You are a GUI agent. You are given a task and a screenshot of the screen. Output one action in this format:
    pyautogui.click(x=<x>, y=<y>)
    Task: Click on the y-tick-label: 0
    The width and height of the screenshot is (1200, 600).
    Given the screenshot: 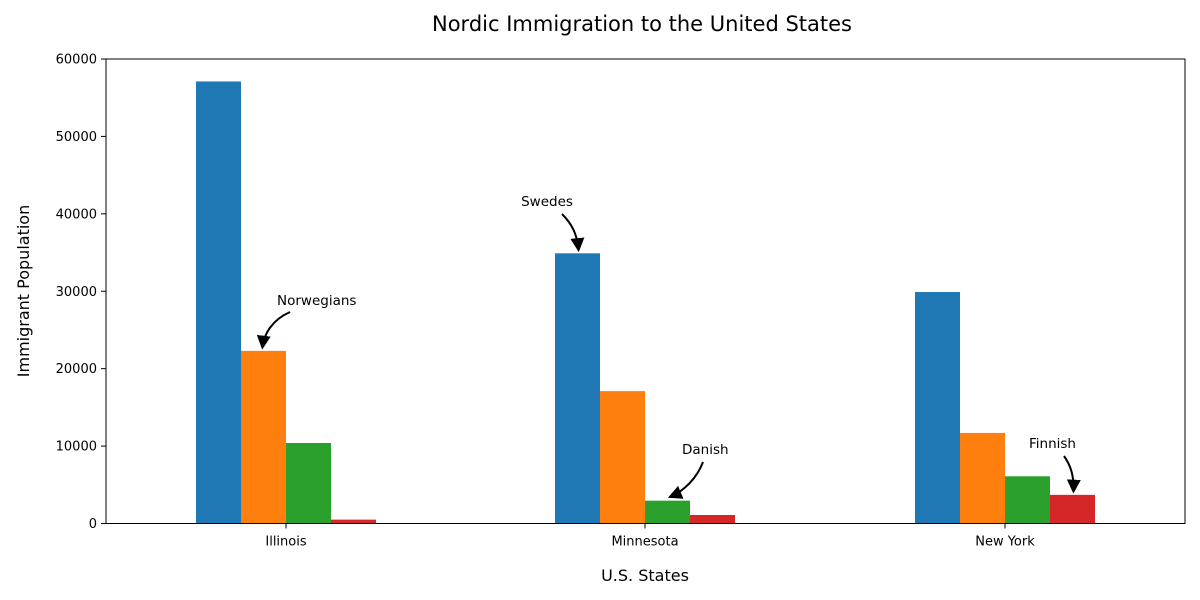 What is the action you would take?
    pyautogui.click(x=93, y=524)
    